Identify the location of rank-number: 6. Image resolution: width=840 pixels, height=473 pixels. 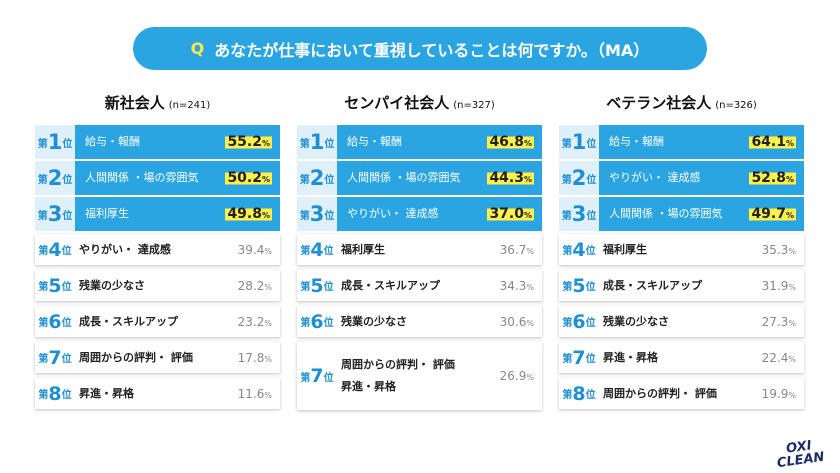
(579, 321).